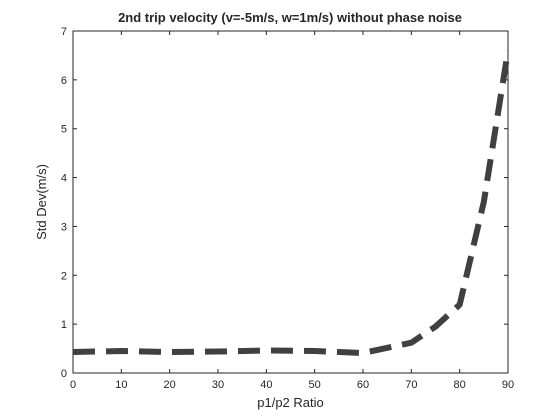 The height and width of the screenshot is (420, 560). What do you see at coordinates (64, 227) in the screenshot?
I see `y-tick-label: 3` at bounding box center [64, 227].